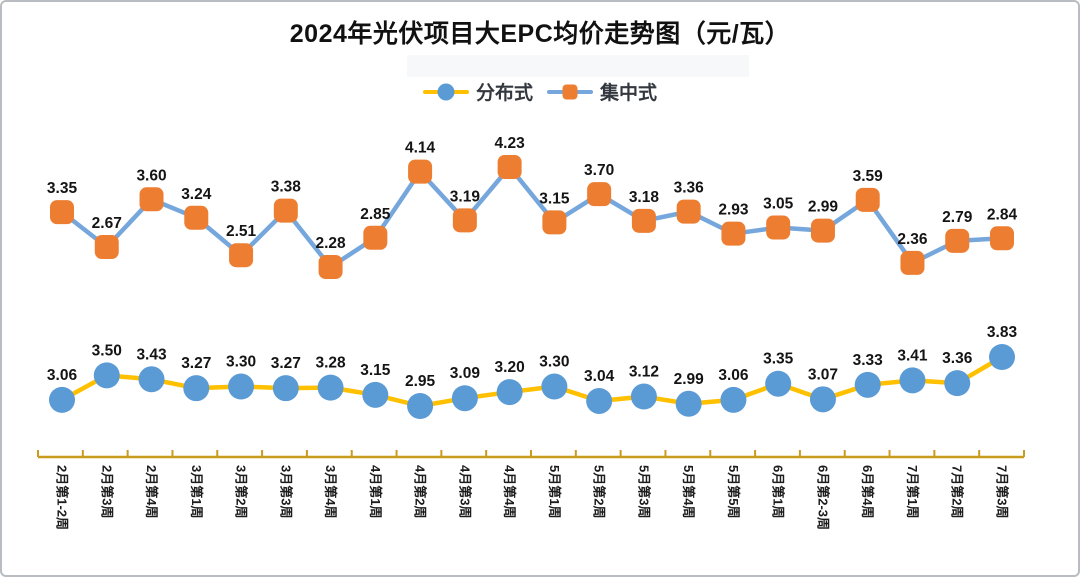  I want to click on orange-square-on-blue-line-icon, so click(570, 92).